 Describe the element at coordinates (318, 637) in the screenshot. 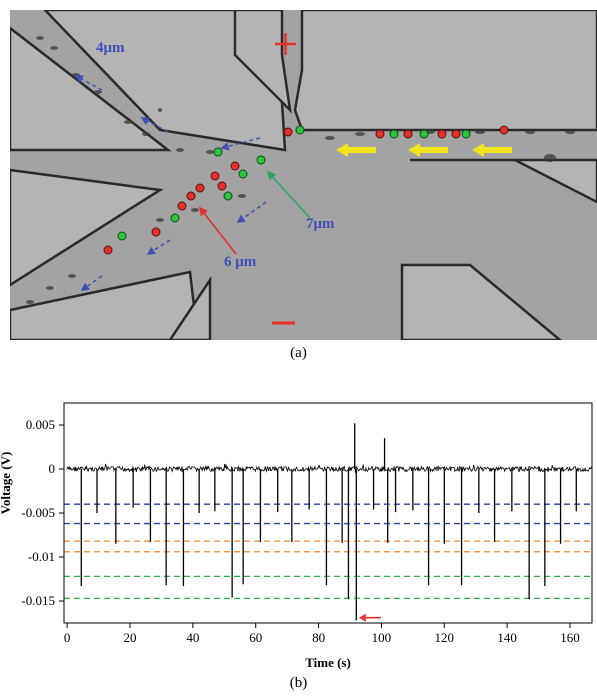

I see `x-tick-label: 80` at that location.